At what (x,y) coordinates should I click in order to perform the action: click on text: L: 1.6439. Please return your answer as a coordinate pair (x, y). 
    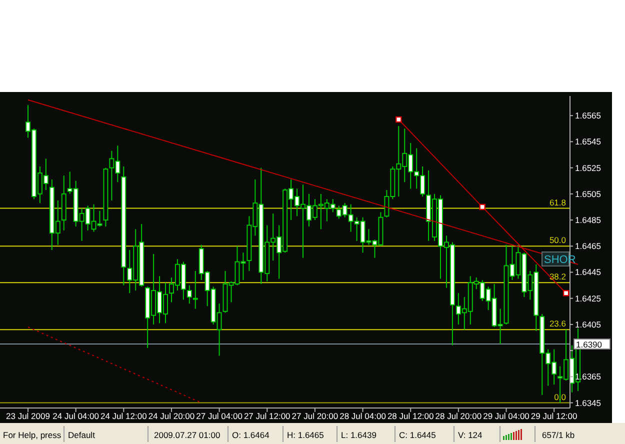
    Looking at the image, I should click on (359, 435).